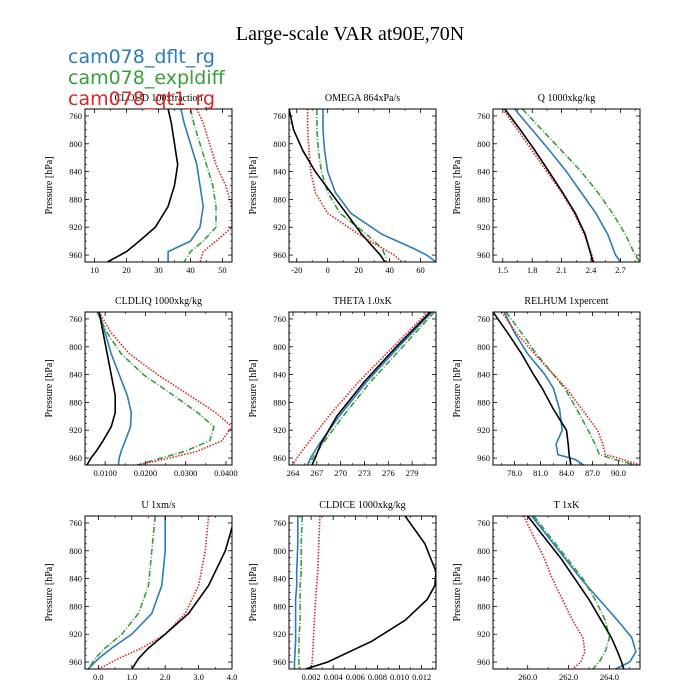 The height and width of the screenshot is (700, 700). Describe the element at coordinates (158, 98) in the screenshot. I see `panel-1-title: CLOUD 100xfraction` at that location.